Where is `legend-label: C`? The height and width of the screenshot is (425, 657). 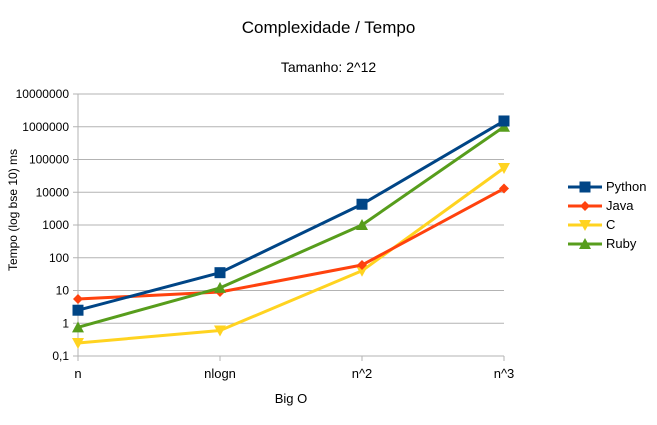 legend-label: C is located at coordinates (611, 224).